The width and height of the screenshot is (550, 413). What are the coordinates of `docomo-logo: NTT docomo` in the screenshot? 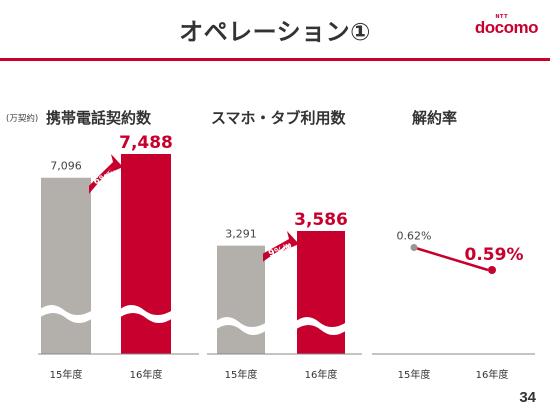 It's located at (506, 26).